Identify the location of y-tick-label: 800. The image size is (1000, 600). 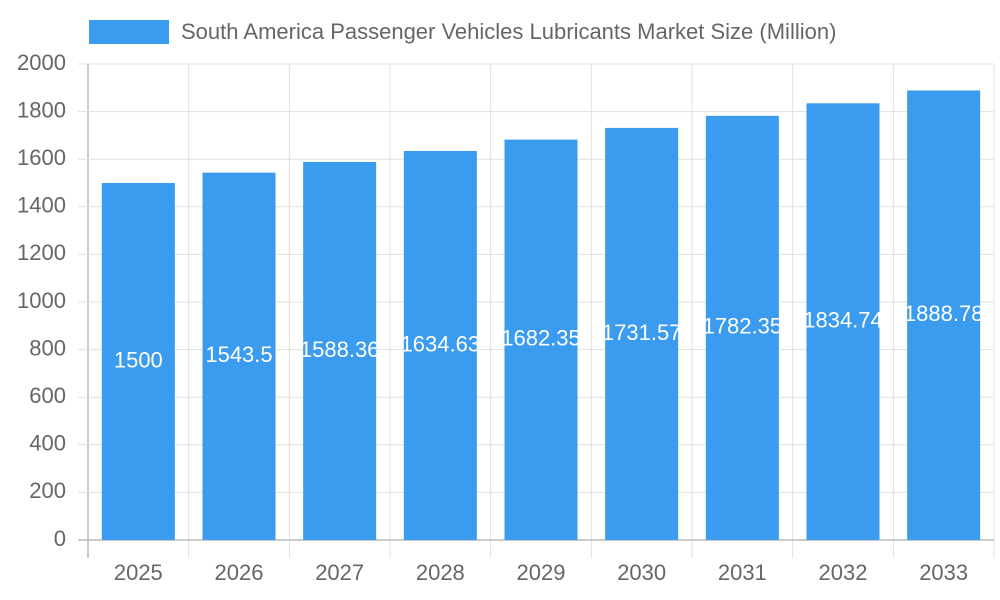
(47, 347).